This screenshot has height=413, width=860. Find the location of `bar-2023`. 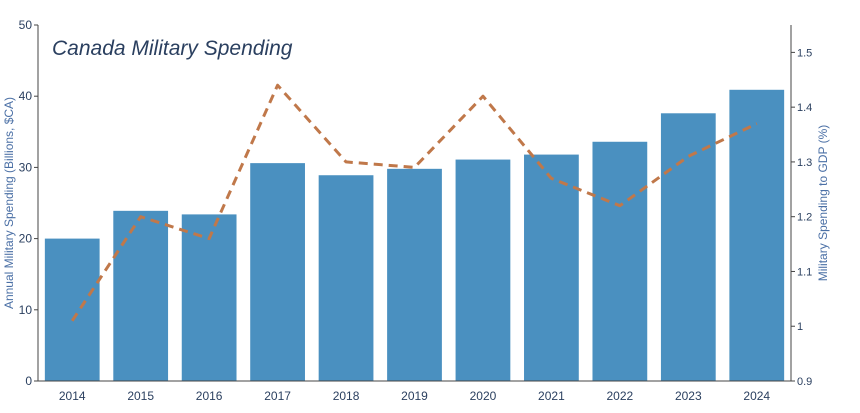

bar-2023 is located at coordinates (688, 247).